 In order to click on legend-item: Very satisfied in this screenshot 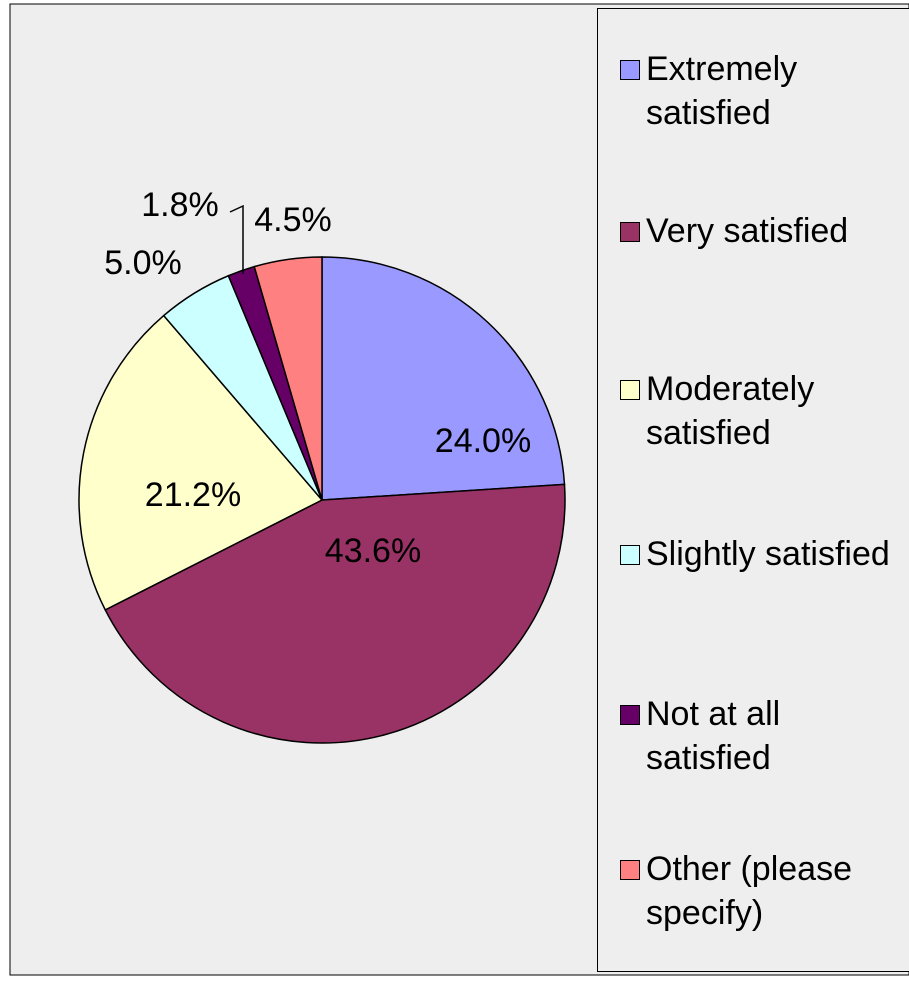, I will do `click(764, 231)`.